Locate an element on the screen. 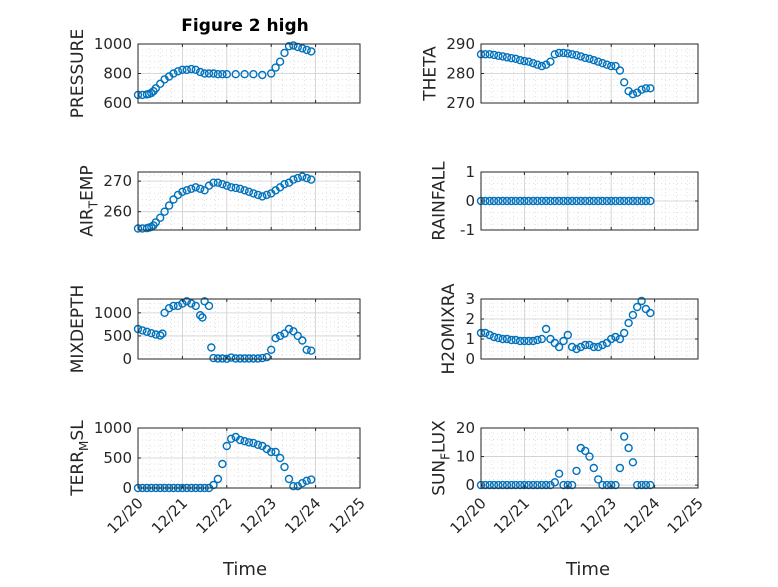  y-tick-label: 3 is located at coordinates (470, 299).